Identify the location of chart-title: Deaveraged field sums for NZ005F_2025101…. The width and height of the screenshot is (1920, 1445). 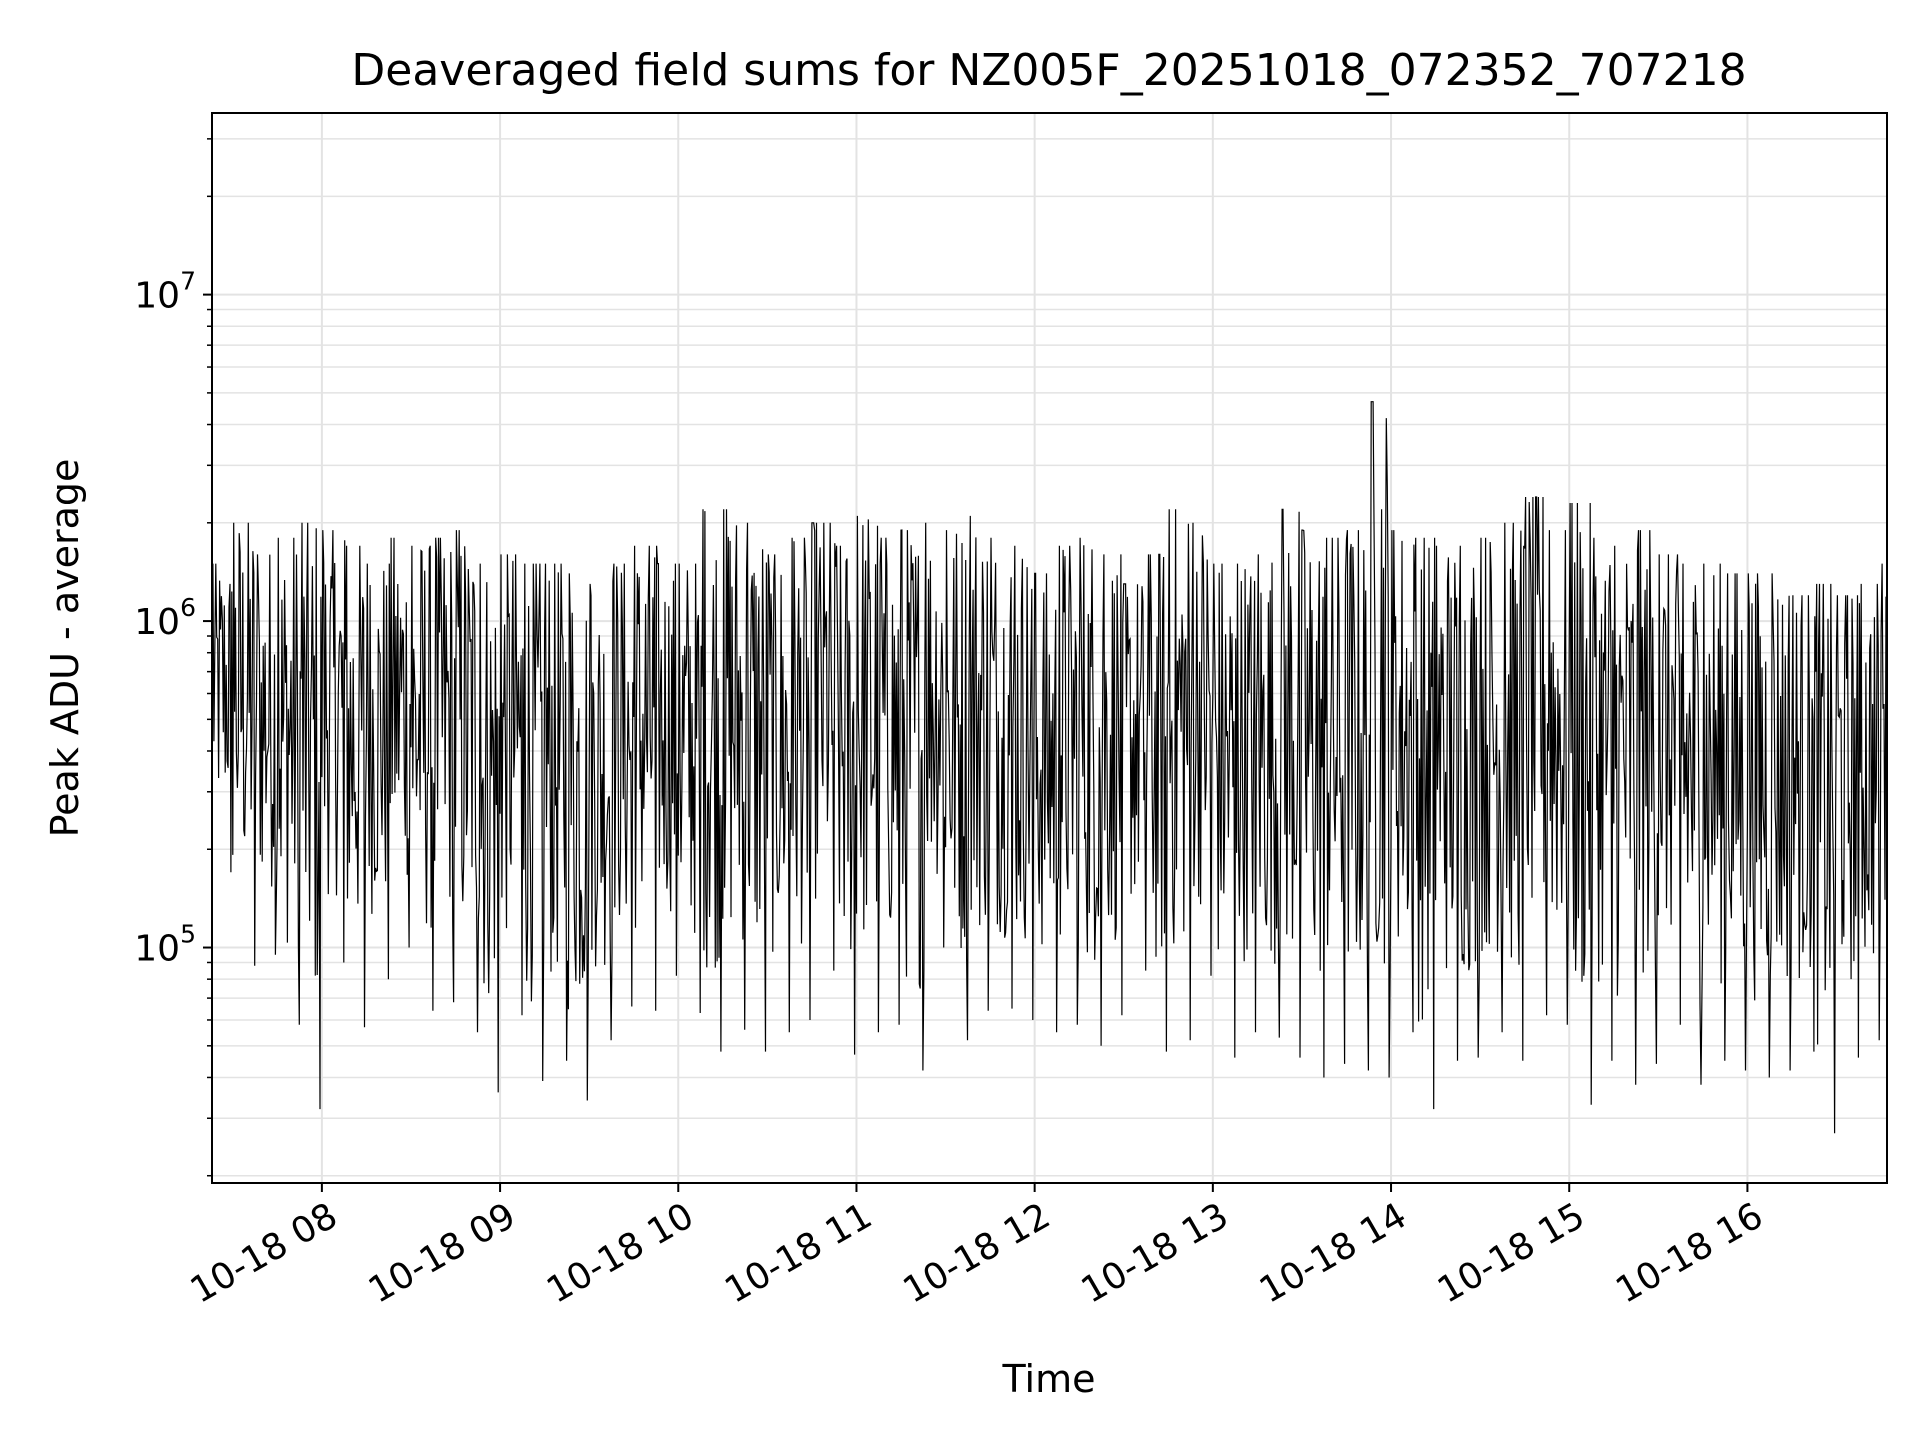
(1048, 70).